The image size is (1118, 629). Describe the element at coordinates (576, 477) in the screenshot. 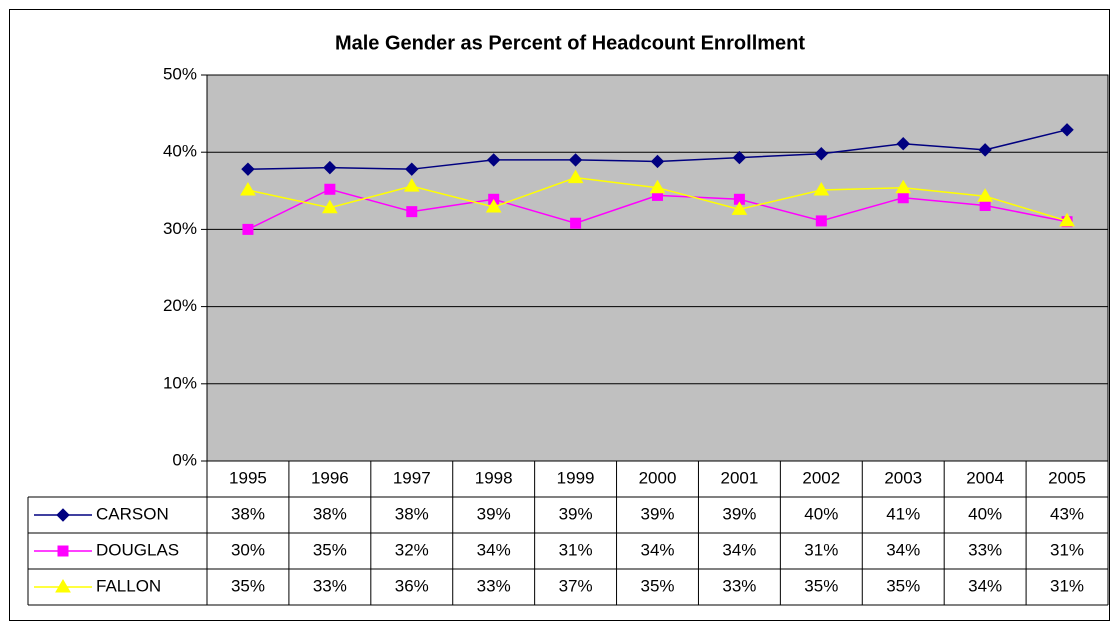

I see `x-tick-label: 1999` at that location.